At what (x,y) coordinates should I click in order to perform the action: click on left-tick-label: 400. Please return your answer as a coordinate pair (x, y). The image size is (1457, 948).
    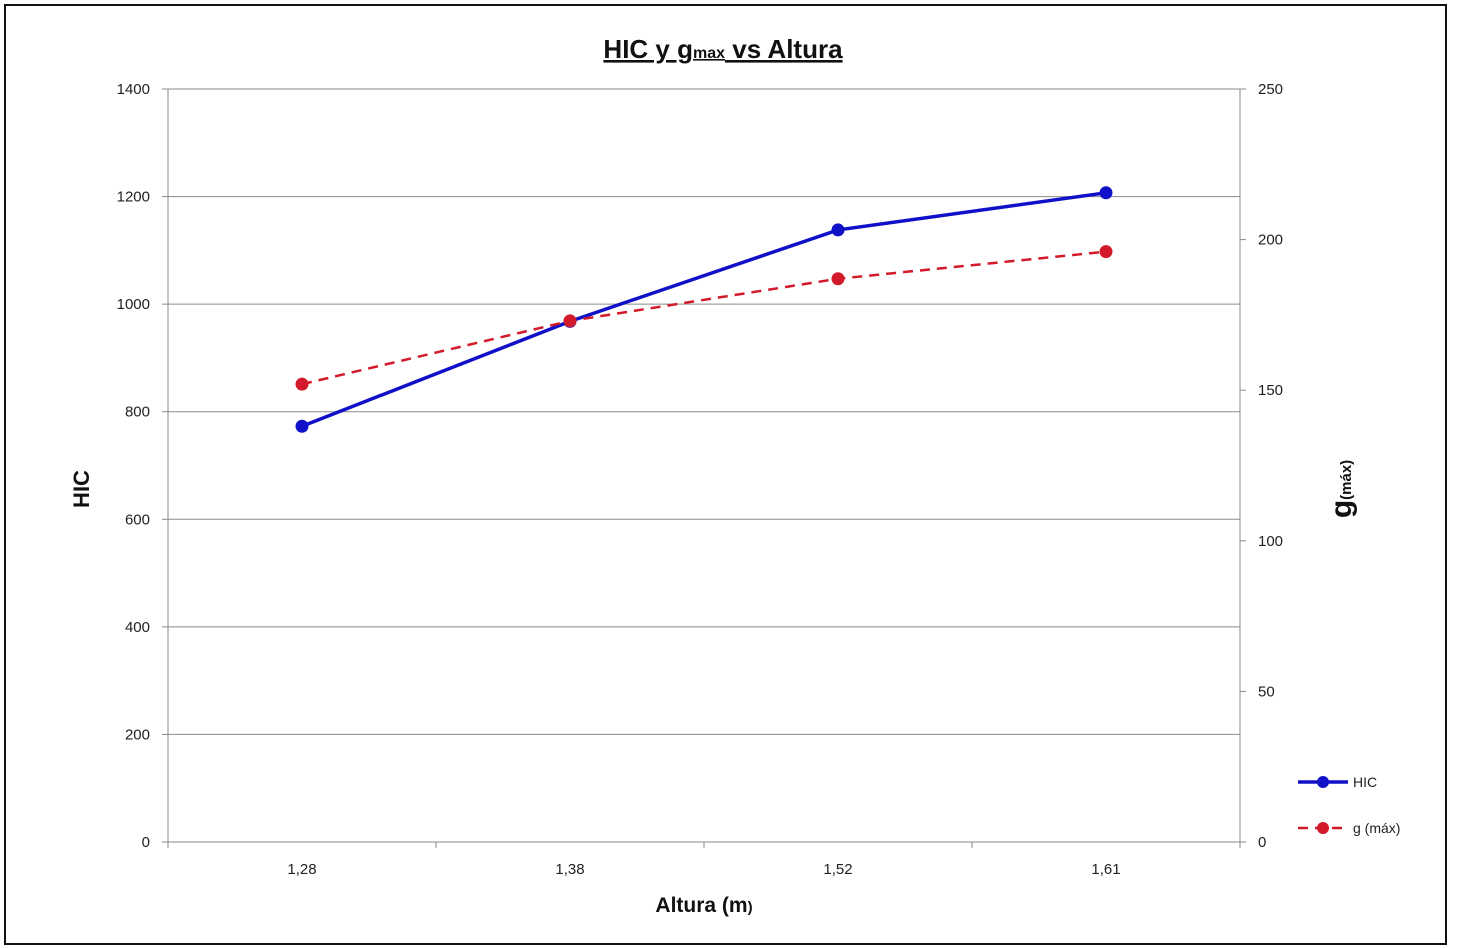
    Looking at the image, I should click on (137, 627).